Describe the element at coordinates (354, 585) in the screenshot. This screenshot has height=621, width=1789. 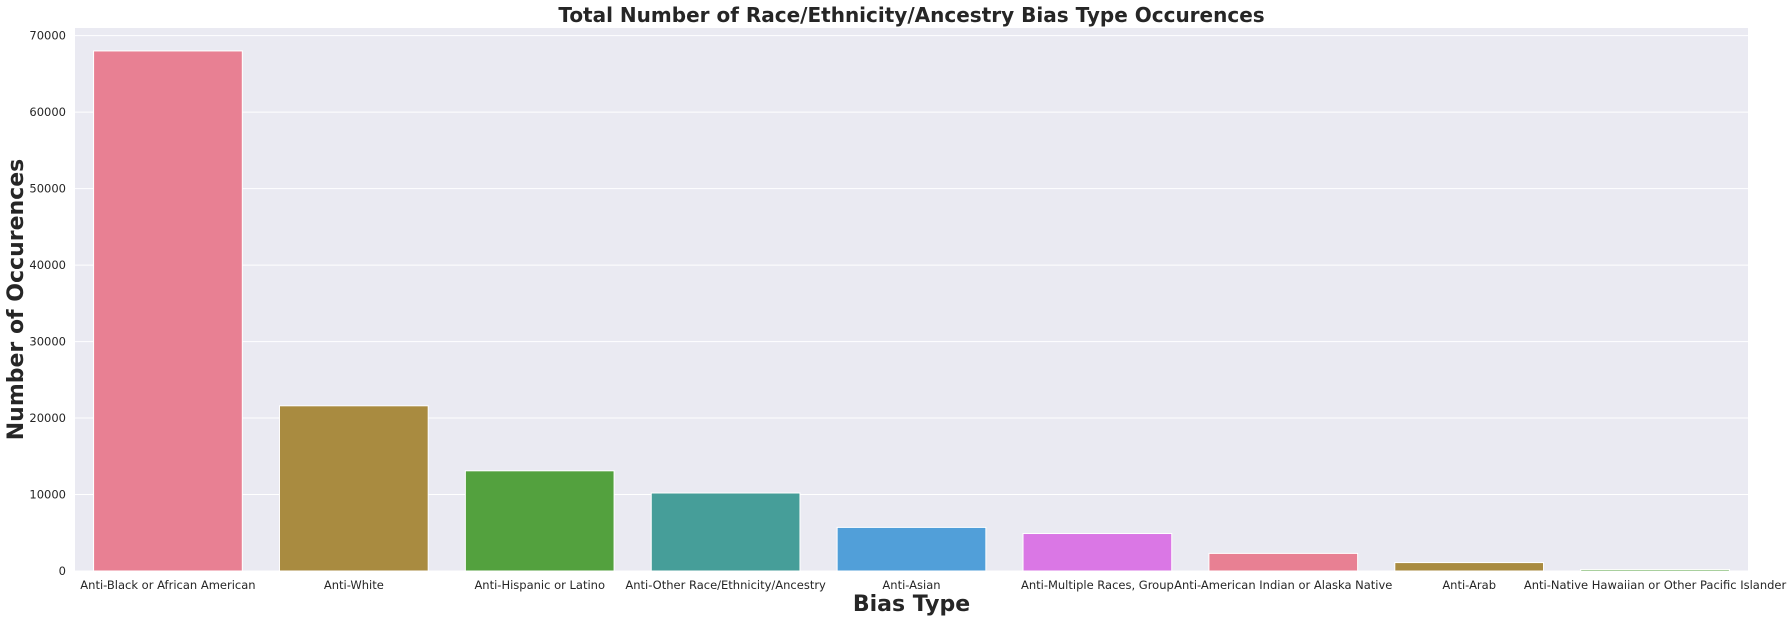
I see `x-tick-label: Anti-White` at that location.